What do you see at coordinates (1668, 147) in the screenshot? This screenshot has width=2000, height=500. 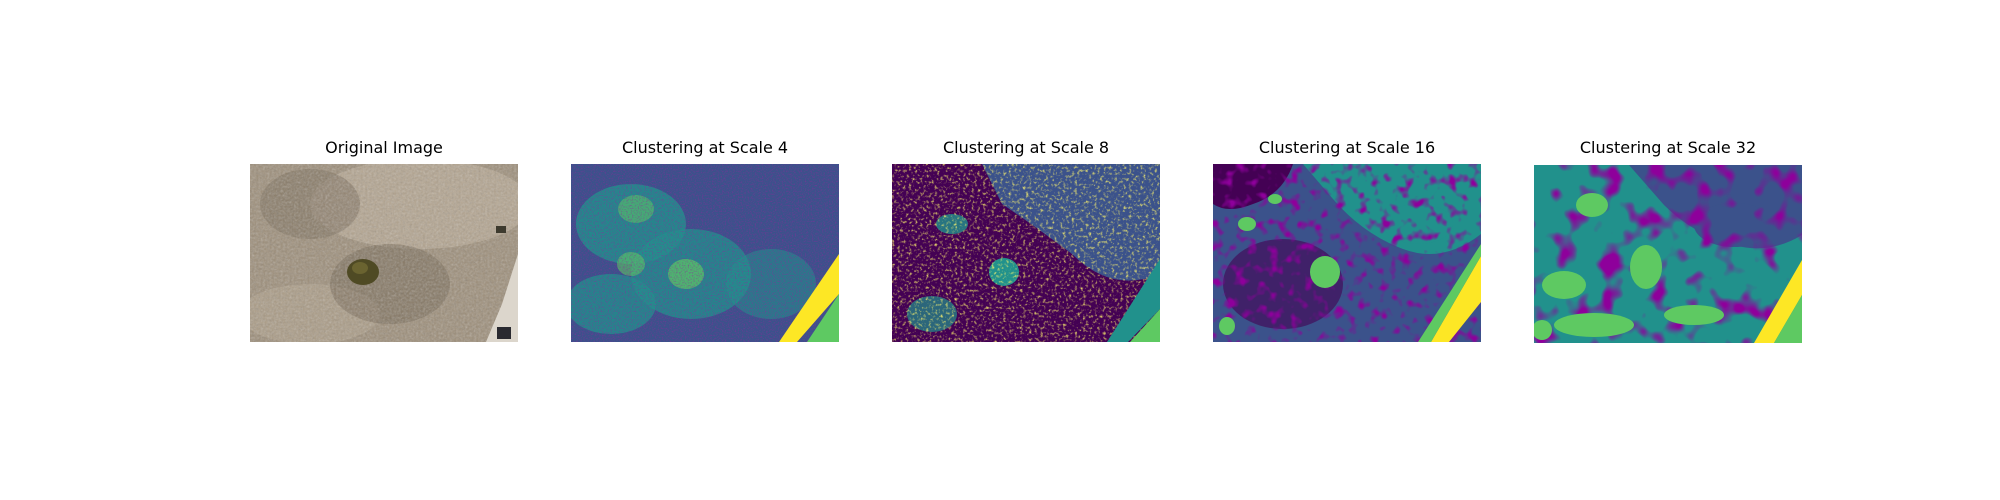 I see `panel-title-scale-32: Clustering at Scale 32` at bounding box center [1668, 147].